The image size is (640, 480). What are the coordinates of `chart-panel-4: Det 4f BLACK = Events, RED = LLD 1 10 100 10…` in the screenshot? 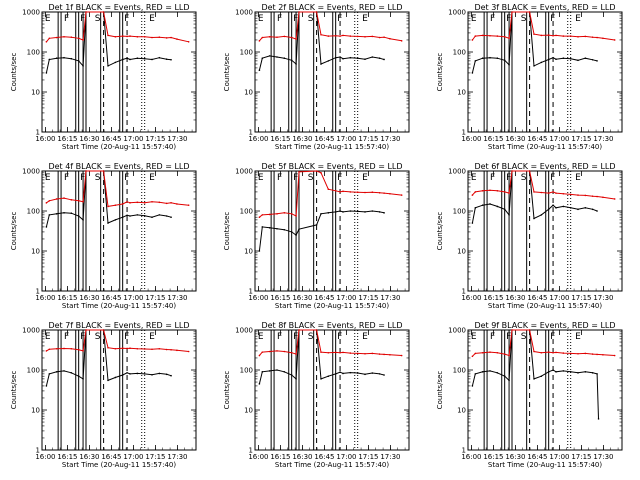 It's located at (103, 236).